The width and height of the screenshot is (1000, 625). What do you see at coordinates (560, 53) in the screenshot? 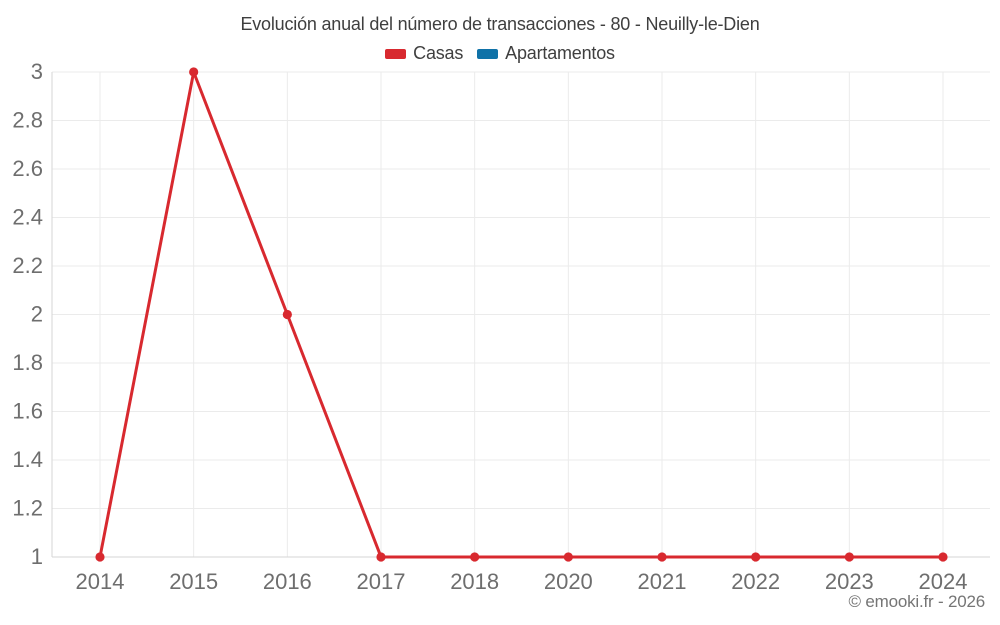
I see `legend-label: Apartamentos` at bounding box center [560, 53].